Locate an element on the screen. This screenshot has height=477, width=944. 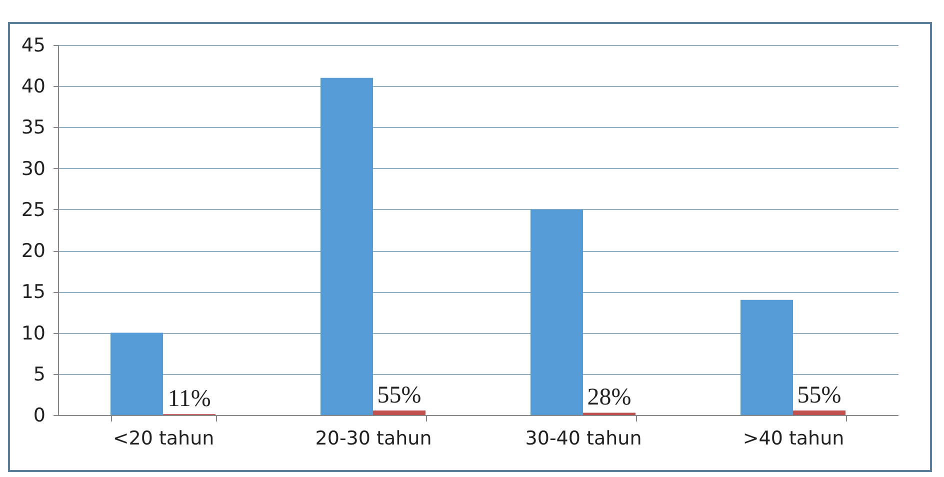
x-tick-label: >40 tahun is located at coordinates (793, 439).